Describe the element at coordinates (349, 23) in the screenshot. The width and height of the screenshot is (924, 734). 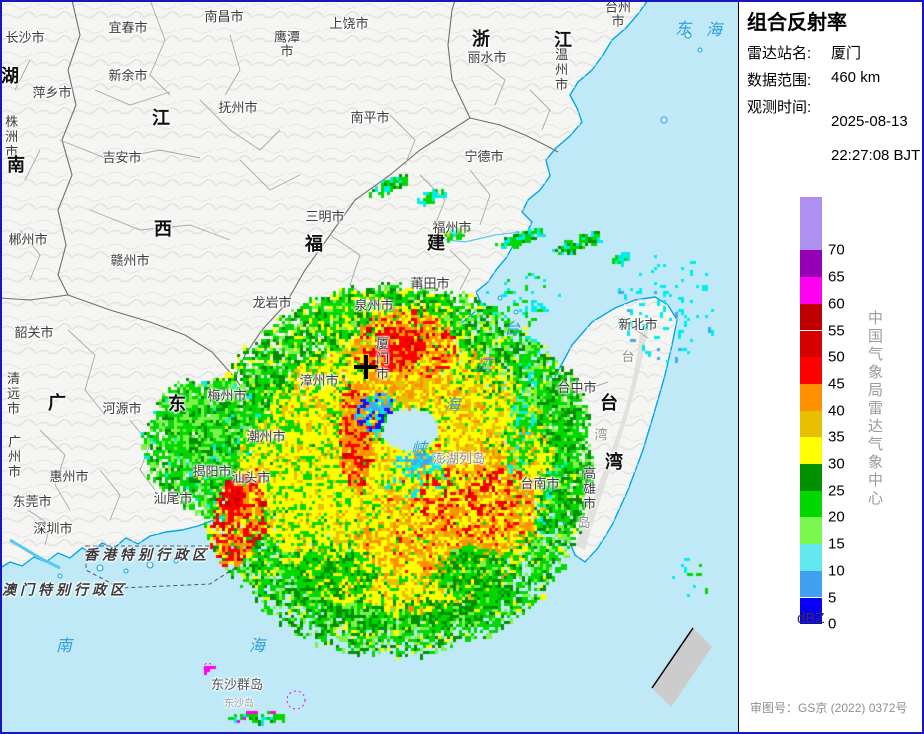
I see `map-label-12: 上饶市` at that location.